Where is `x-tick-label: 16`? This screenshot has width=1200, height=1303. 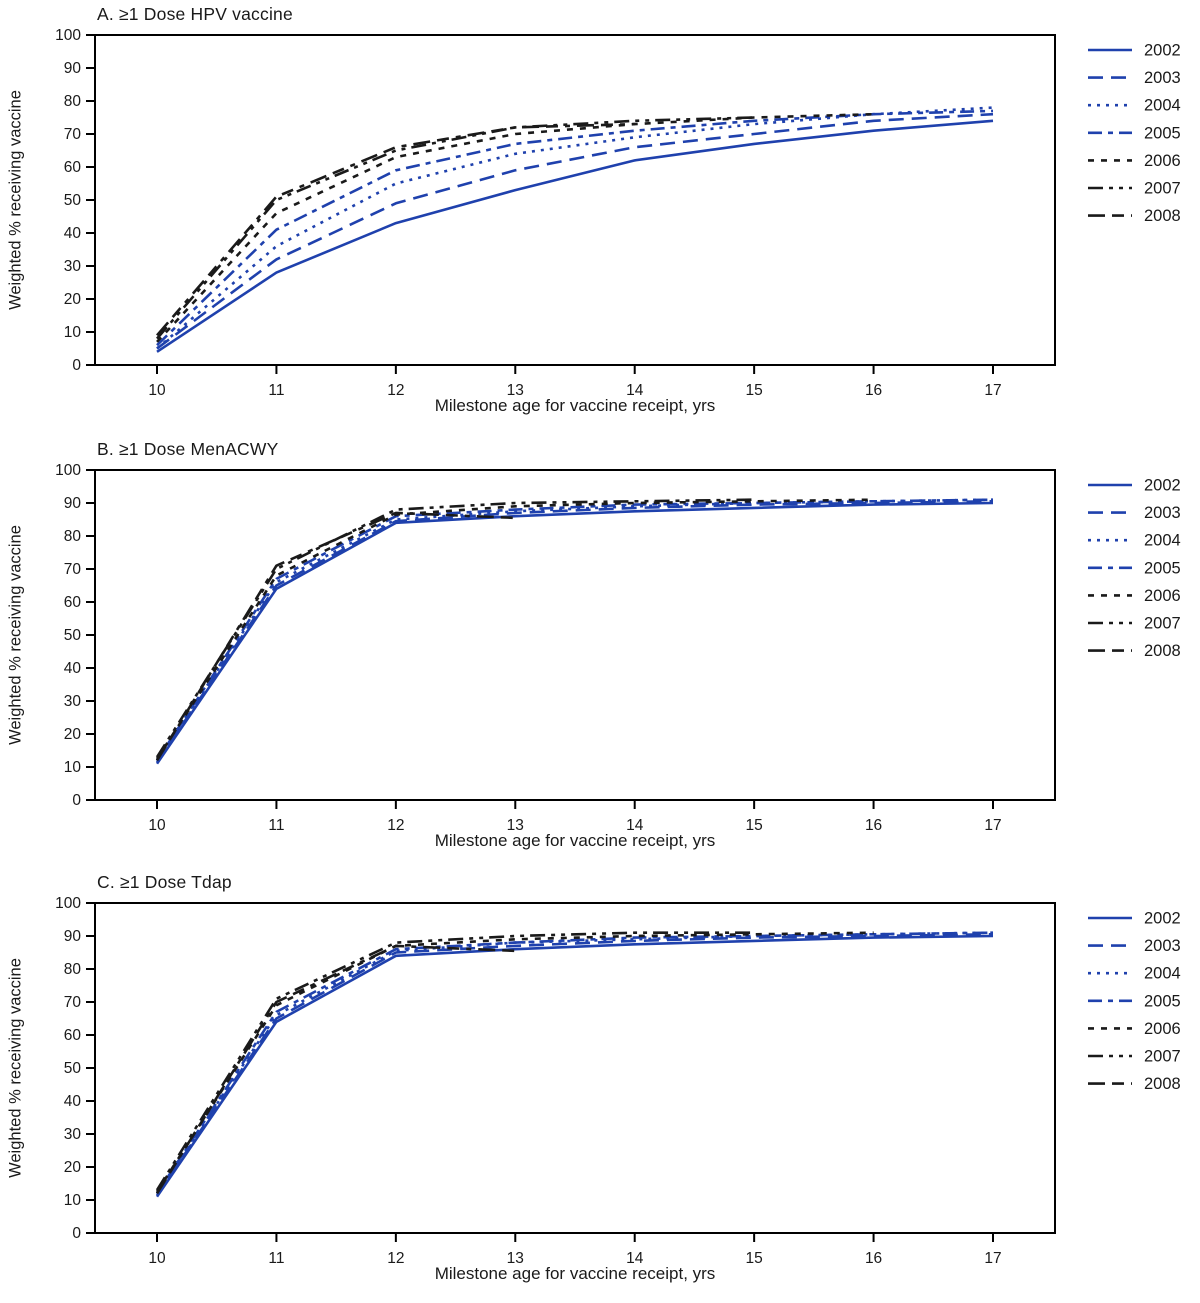
x-tick-label: 16 is located at coordinates (873, 390).